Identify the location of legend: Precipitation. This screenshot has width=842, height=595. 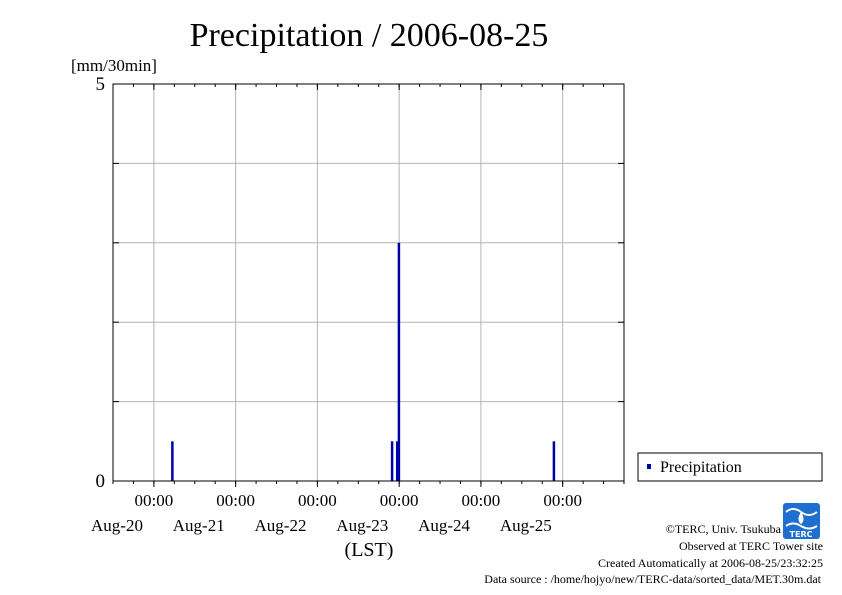
(730, 467).